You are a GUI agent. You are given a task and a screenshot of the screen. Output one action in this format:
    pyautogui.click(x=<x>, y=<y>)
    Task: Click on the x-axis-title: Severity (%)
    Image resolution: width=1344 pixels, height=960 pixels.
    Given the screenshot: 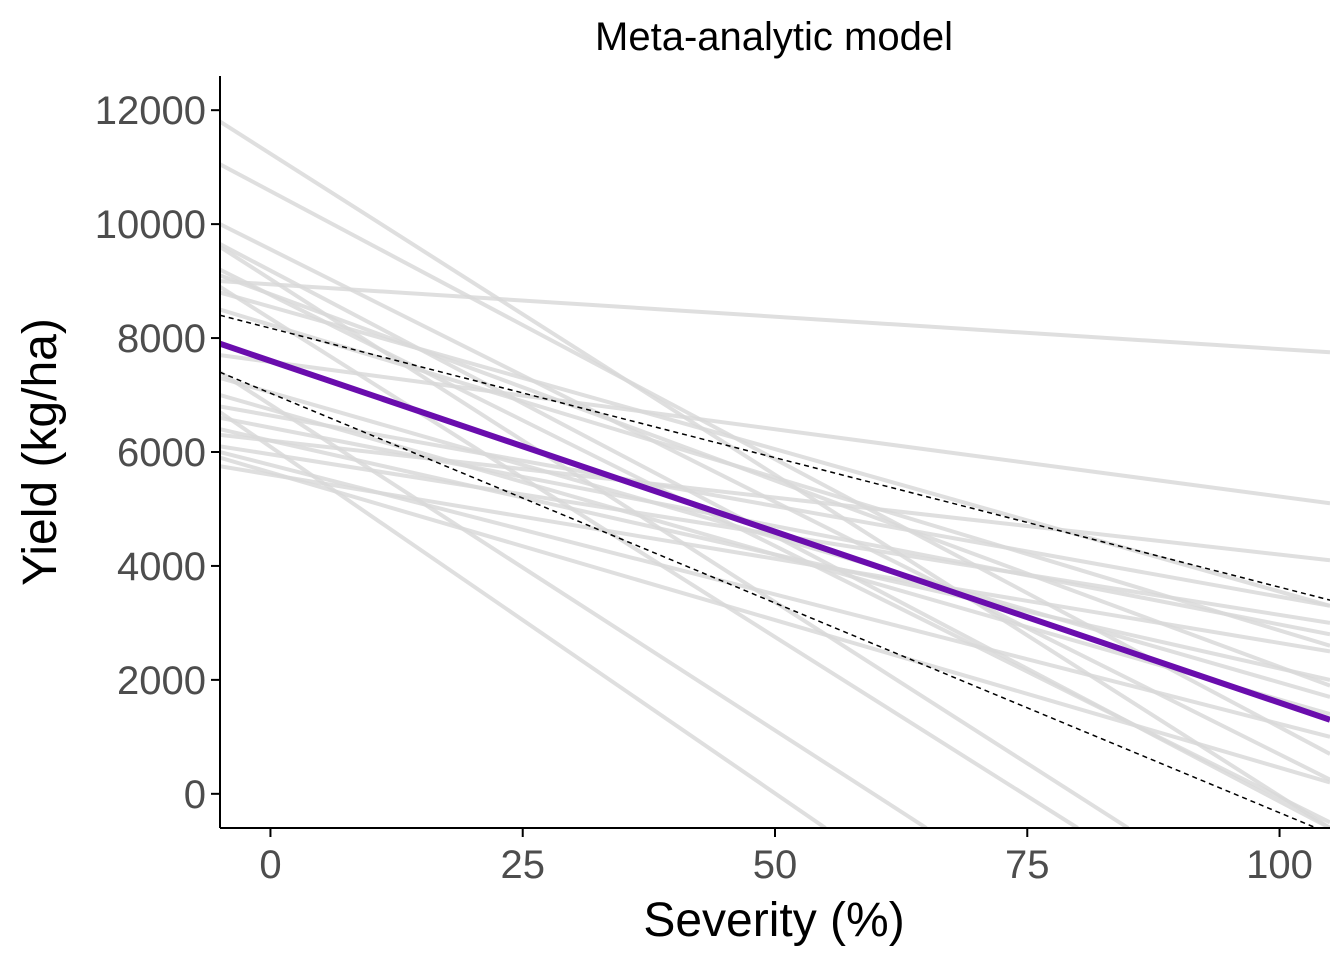 What is the action you would take?
    pyautogui.click(x=773, y=920)
    